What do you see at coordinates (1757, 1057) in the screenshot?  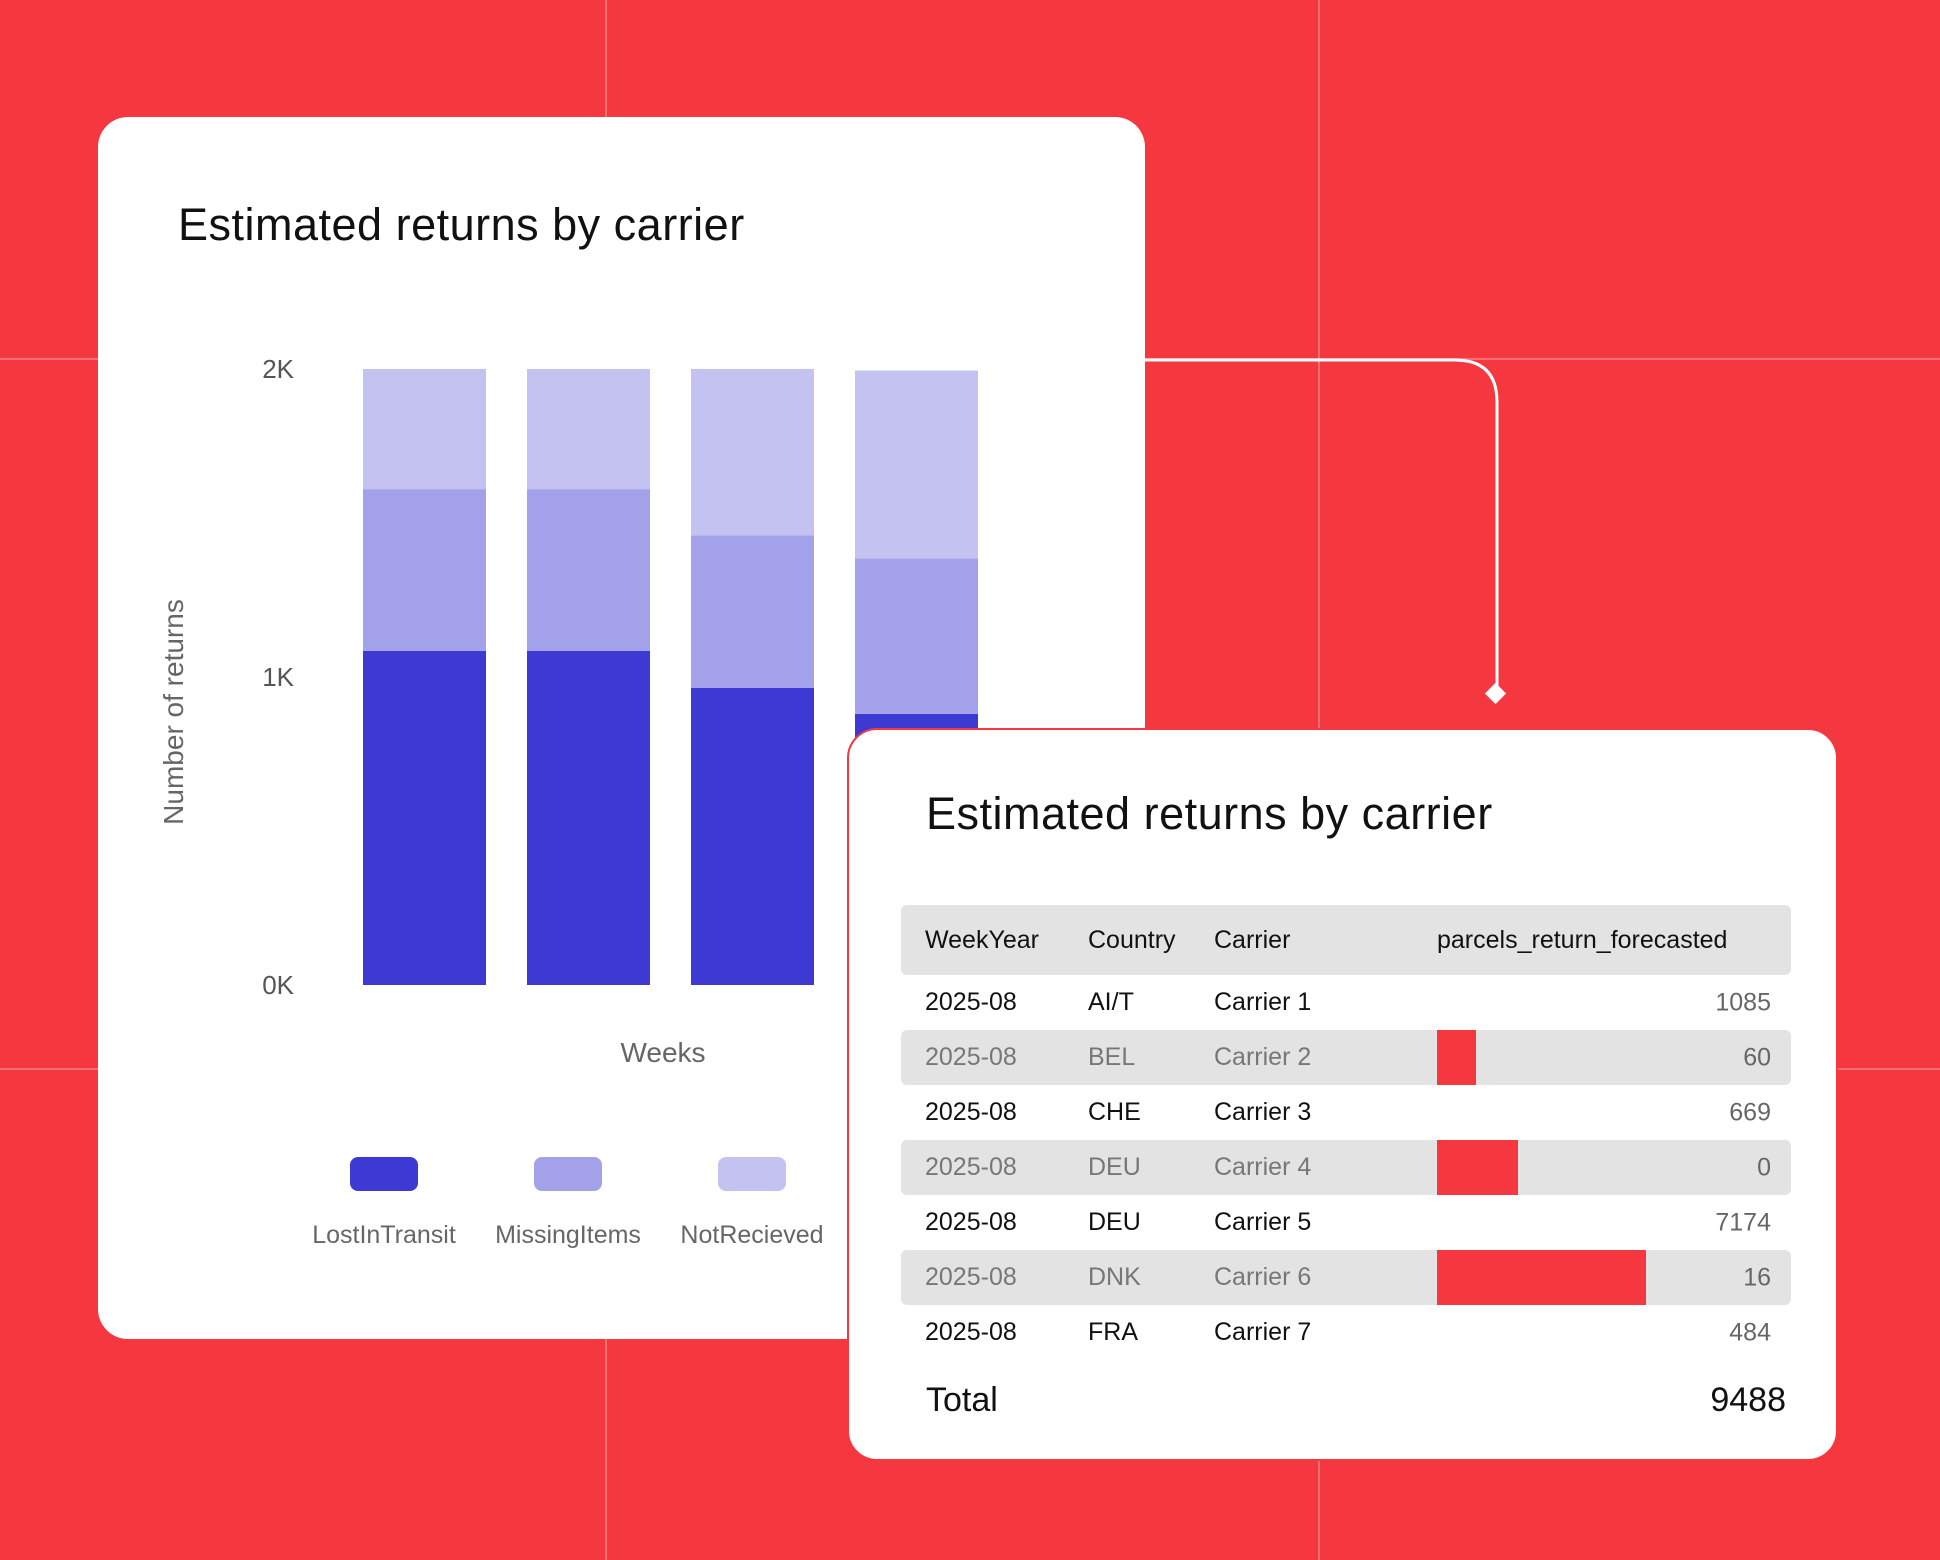 I see `cell-value: 60` at bounding box center [1757, 1057].